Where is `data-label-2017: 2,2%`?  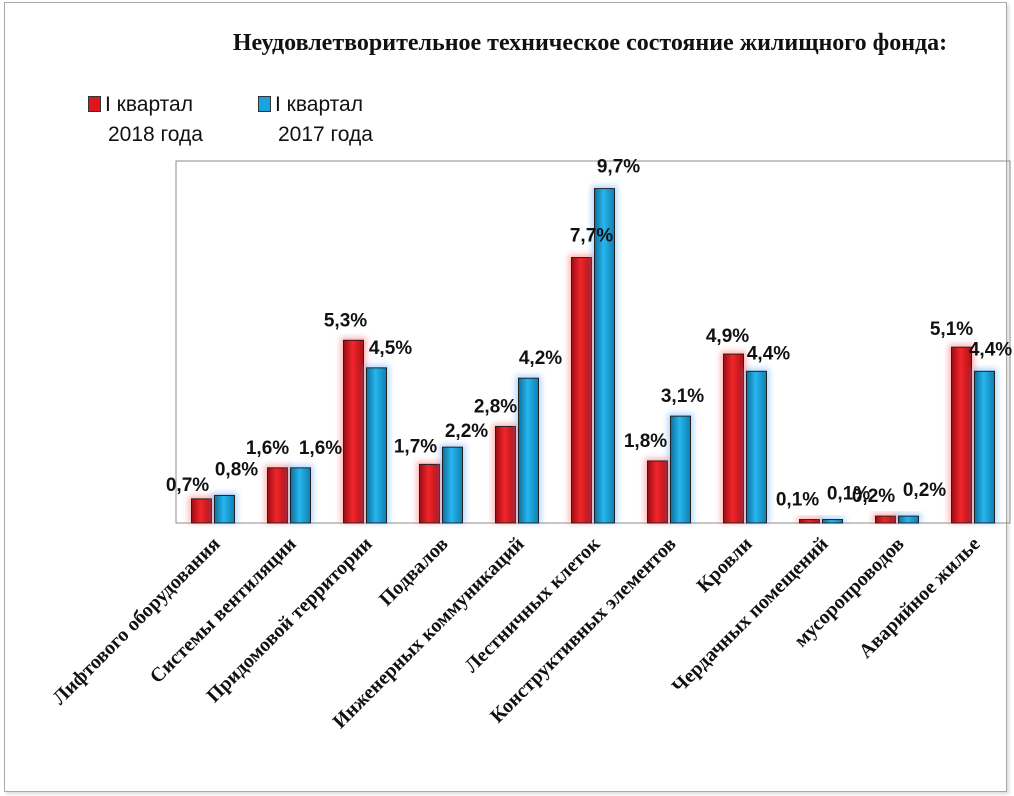
data-label-2017: 2,2% is located at coordinates (466, 431).